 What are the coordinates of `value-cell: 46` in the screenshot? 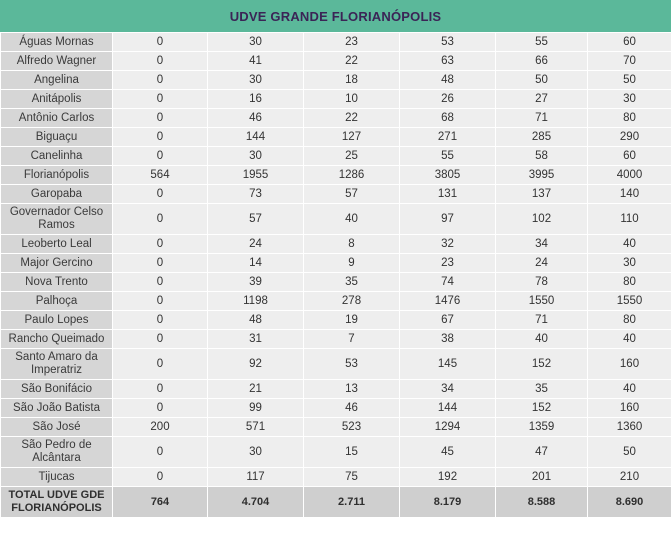 It's located at (351, 408).